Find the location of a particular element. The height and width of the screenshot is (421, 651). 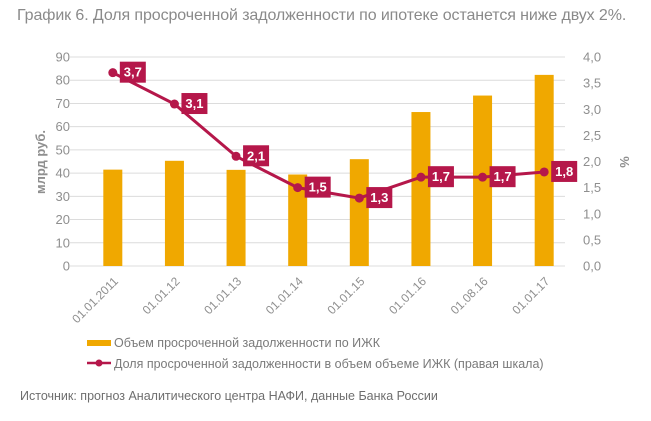

right-tick-label: 1,5 is located at coordinates (592, 187).